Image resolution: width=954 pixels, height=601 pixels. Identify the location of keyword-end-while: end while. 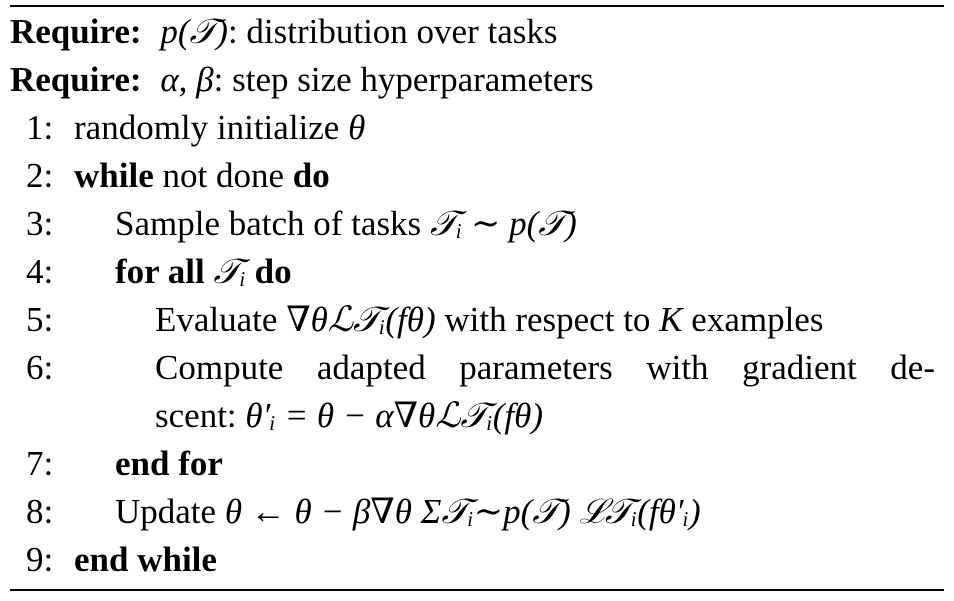
(145, 559).